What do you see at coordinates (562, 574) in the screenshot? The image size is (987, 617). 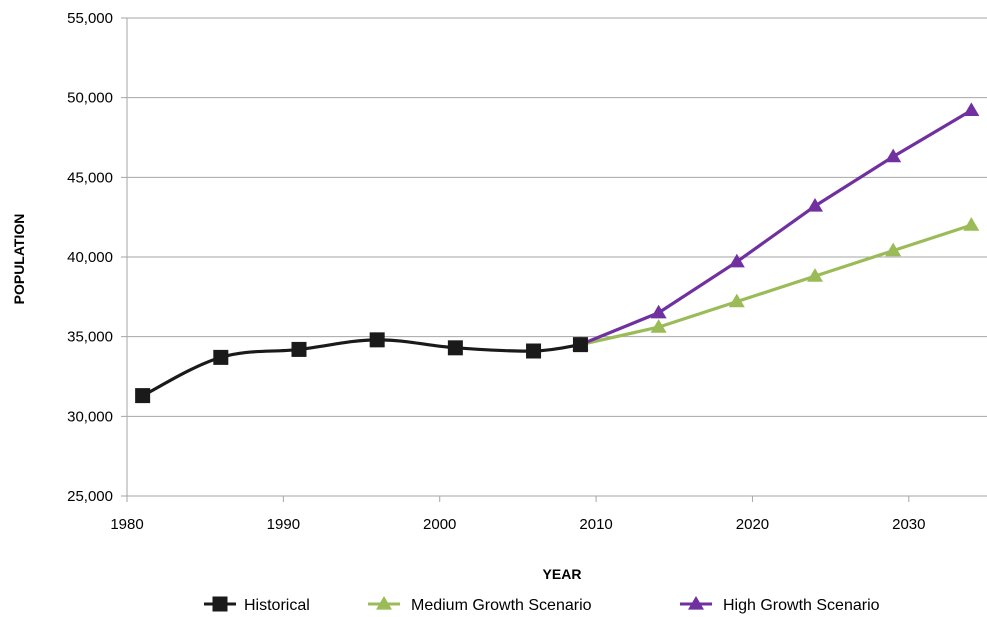 I see `x-axis-title: YEAR` at bounding box center [562, 574].